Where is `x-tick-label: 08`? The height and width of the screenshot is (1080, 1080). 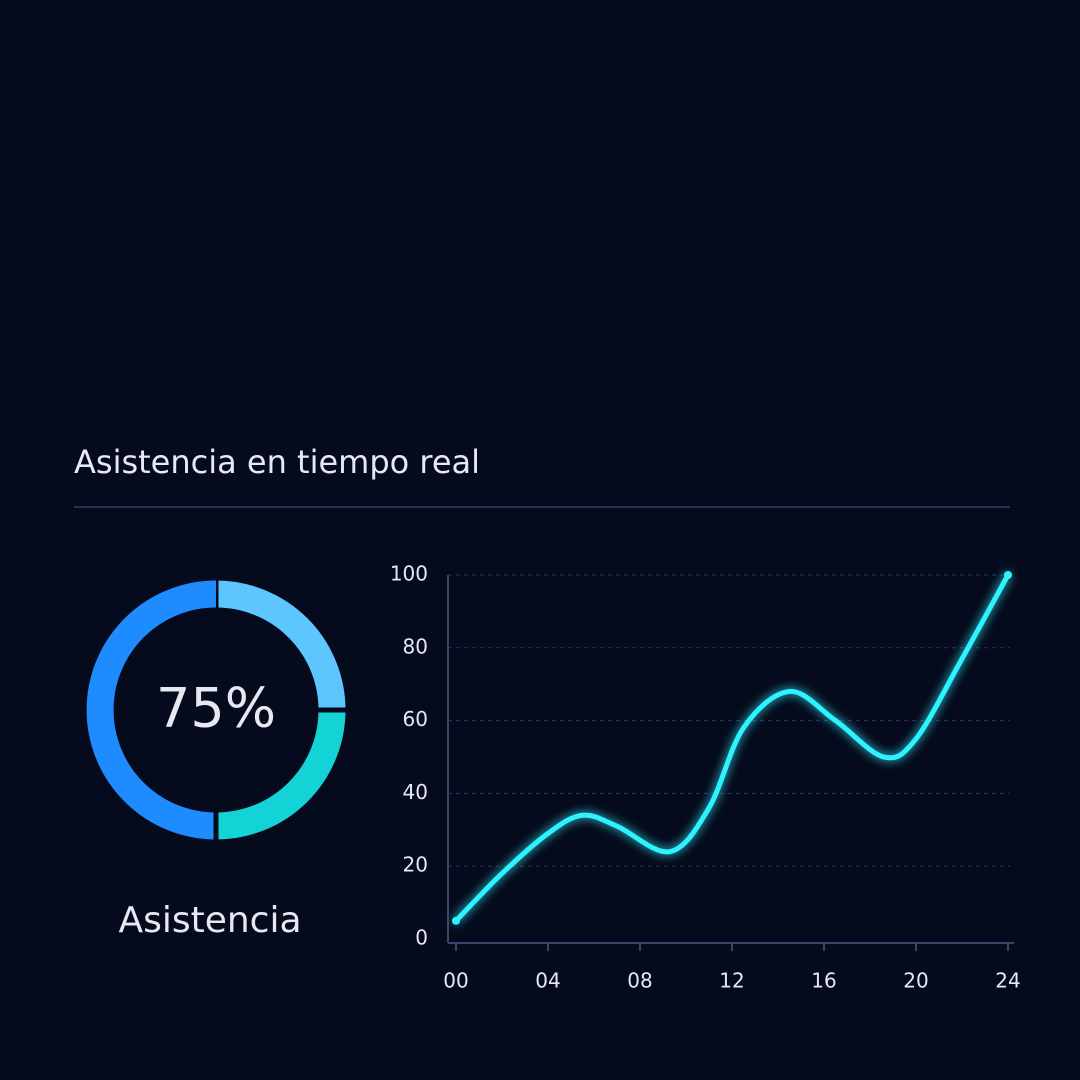
x-tick-label: 08 is located at coordinates (639, 981).